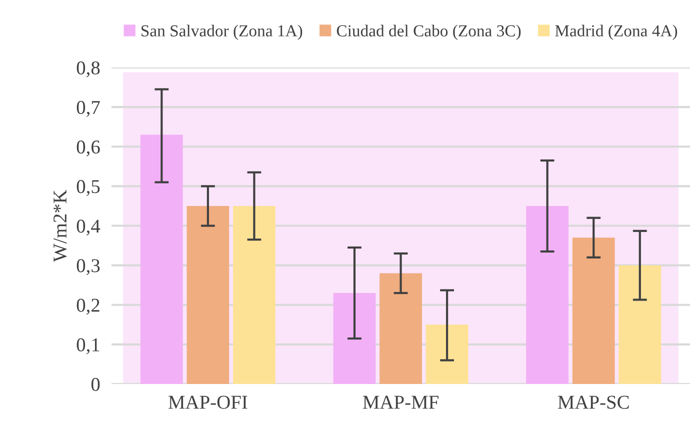 This screenshot has width=697, height=422. Describe the element at coordinates (222, 32) in the screenshot. I see `legend-label: San Salvador (Zona 1A)` at that location.